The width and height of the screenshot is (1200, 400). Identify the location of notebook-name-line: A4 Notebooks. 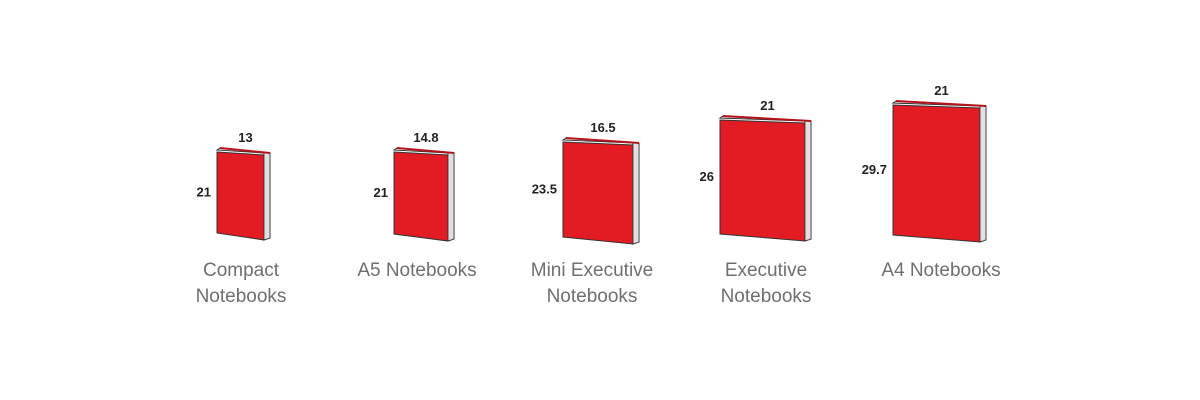
(940, 270).